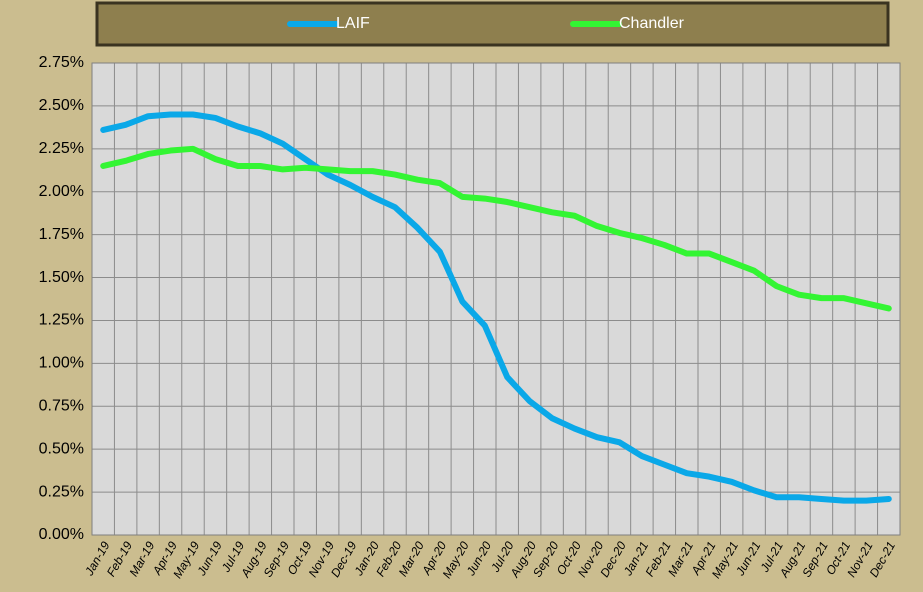 The image size is (923, 592). What do you see at coordinates (492, 24) in the screenshot?
I see `legend-box` at bounding box center [492, 24].